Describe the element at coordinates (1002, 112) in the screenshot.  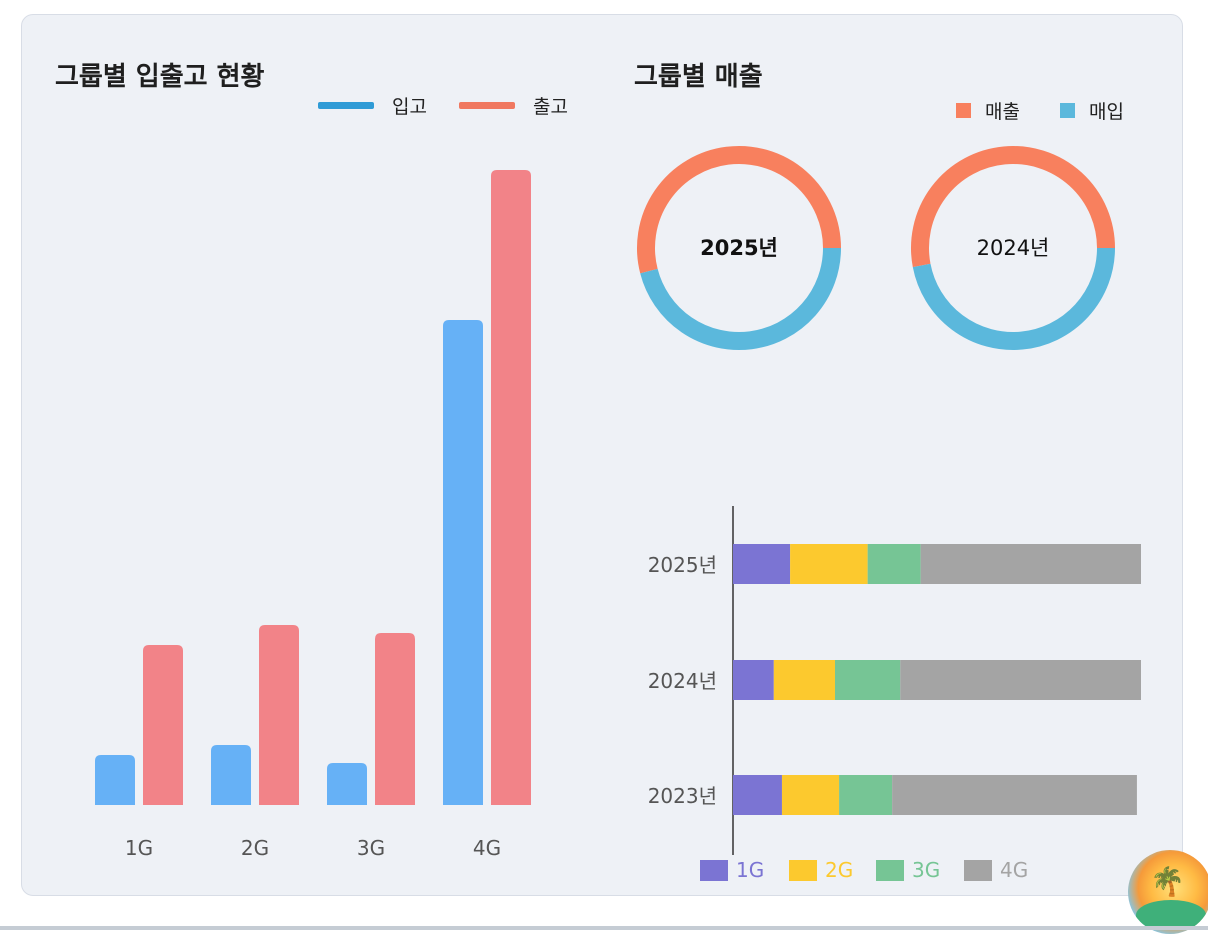
I see `legend-sales-label: 매출` at that location.